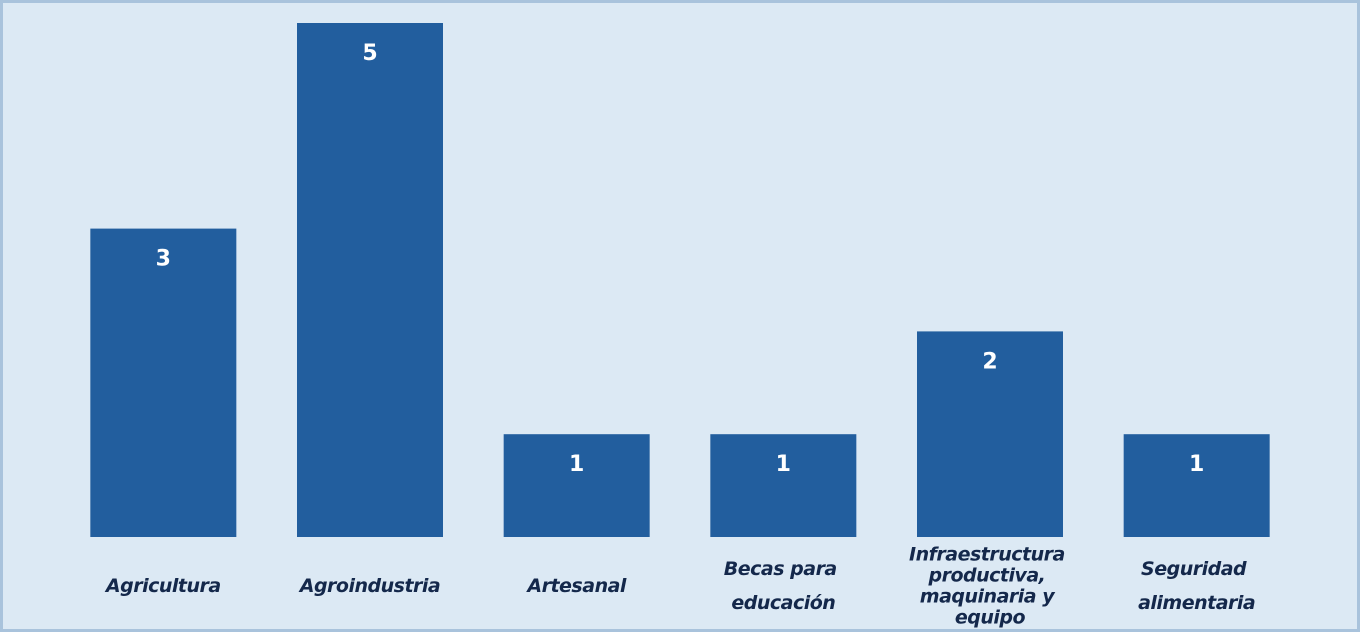  What do you see at coordinates (576, 586) in the screenshot?
I see `x-tick-label: Artesanal` at bounding box center [576, 586].